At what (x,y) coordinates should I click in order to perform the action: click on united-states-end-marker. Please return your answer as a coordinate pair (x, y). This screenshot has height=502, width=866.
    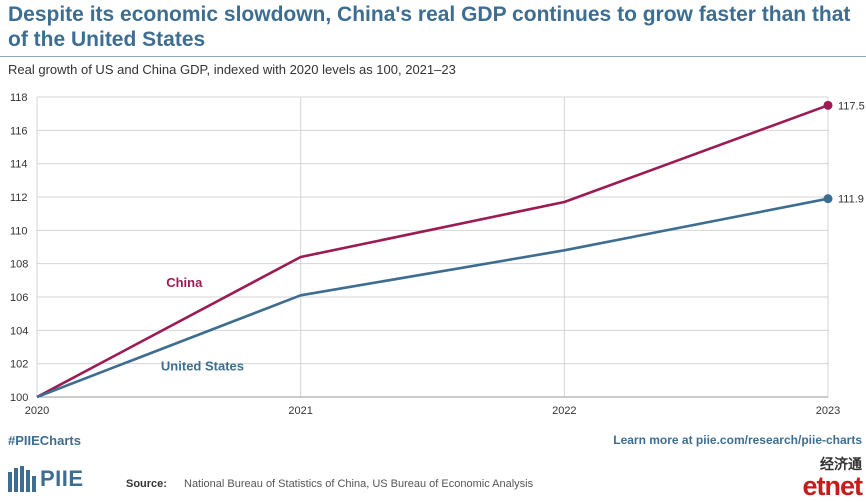
    Looking at the image, I should click on (828, 199).